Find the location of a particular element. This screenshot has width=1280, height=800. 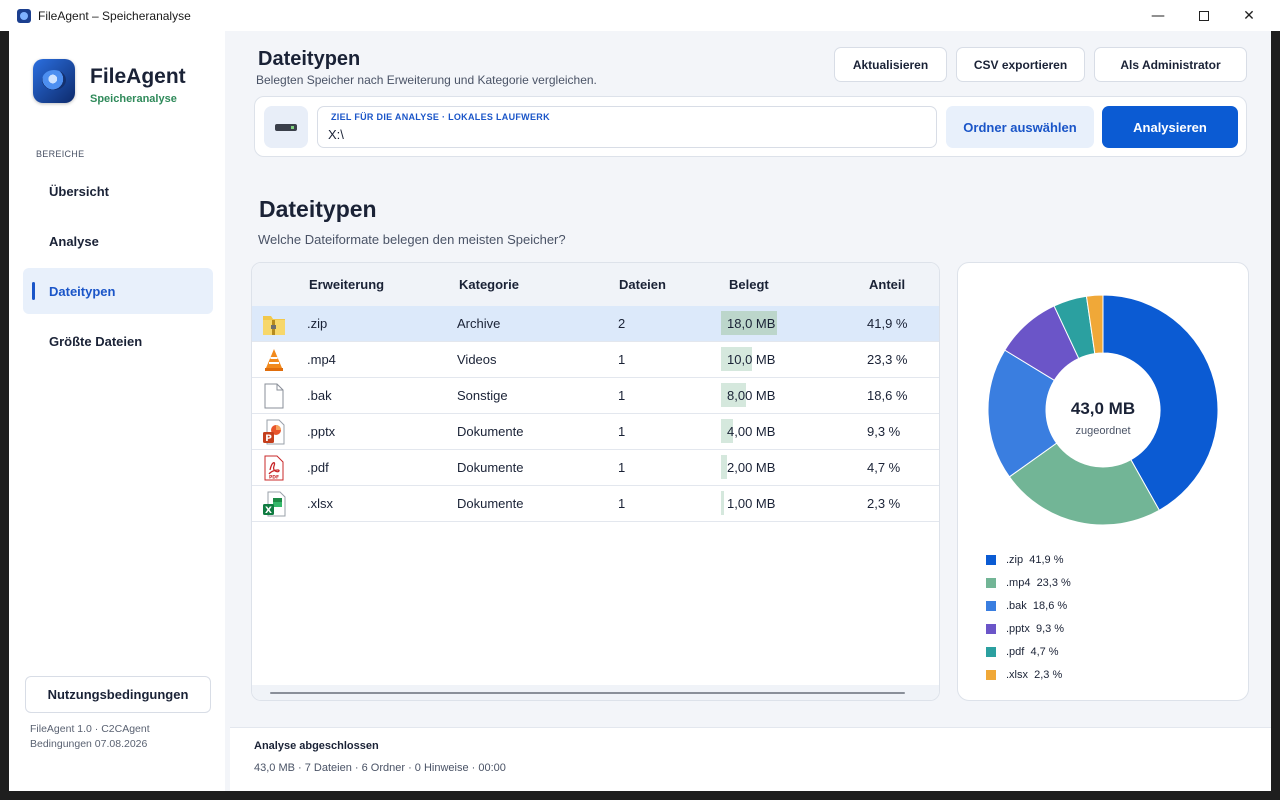

sidebar-item-dateitypen: Dateitypen is located at coordinates (118, 291).